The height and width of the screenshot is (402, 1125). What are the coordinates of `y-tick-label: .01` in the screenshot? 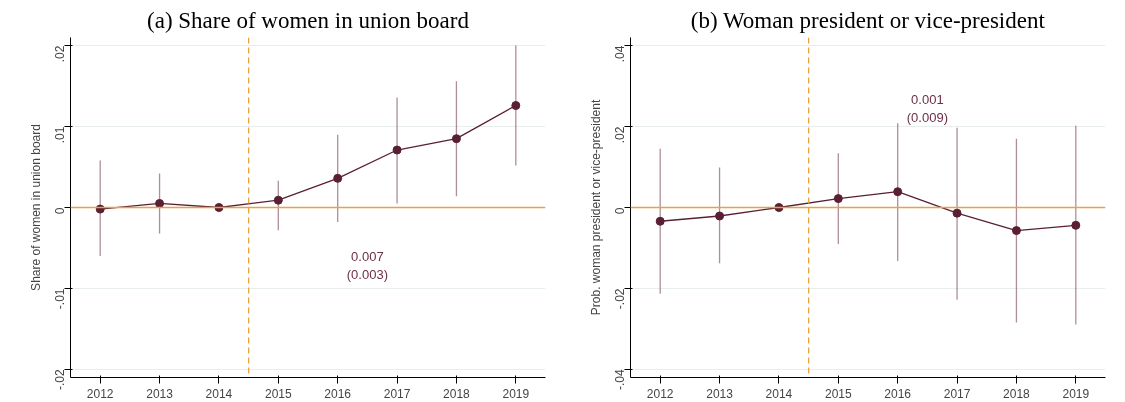 It's located at (60, 135).